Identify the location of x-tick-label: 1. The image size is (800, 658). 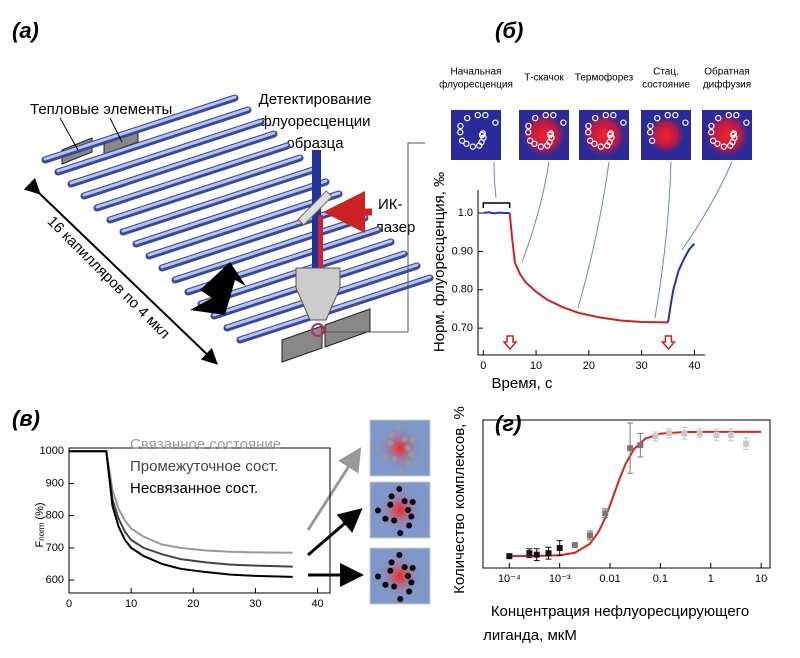
(711, 579).